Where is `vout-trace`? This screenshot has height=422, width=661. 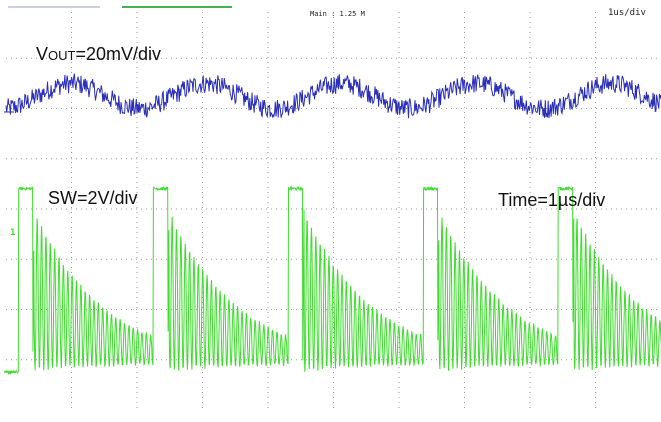
vout-trace is located at coordinates (333, 96).